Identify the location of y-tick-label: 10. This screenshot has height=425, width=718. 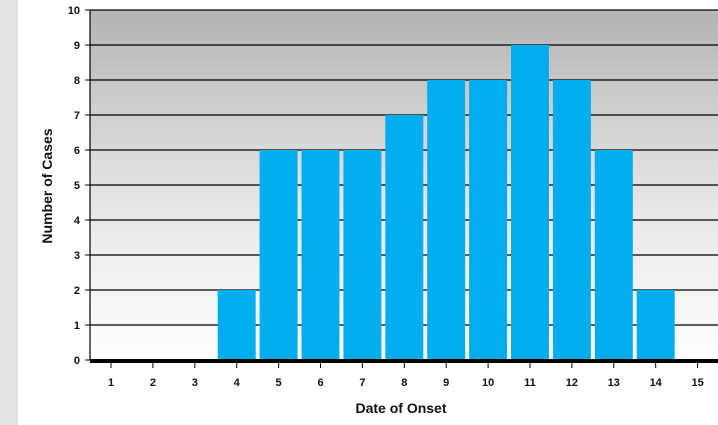
(74, 11).